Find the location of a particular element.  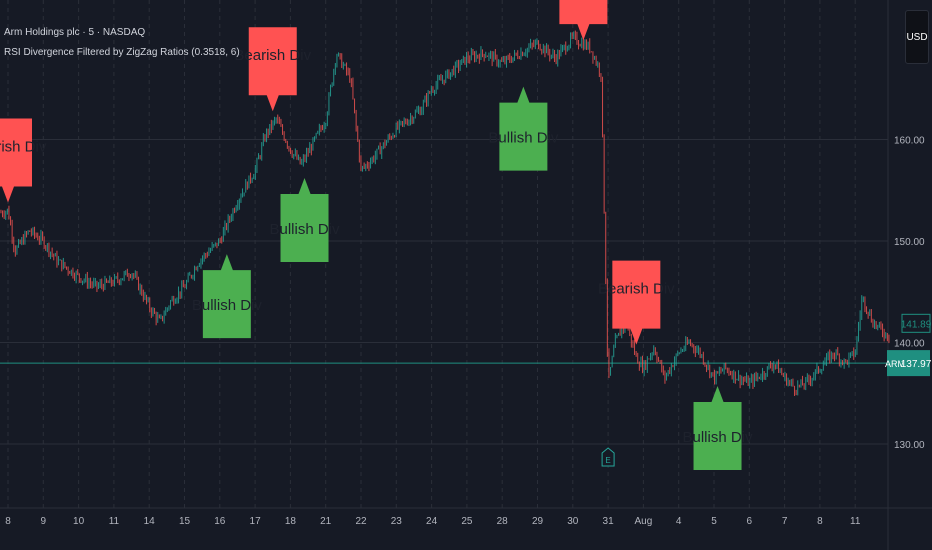

x-tick-label: 24 is located at coordinates (432, 521).